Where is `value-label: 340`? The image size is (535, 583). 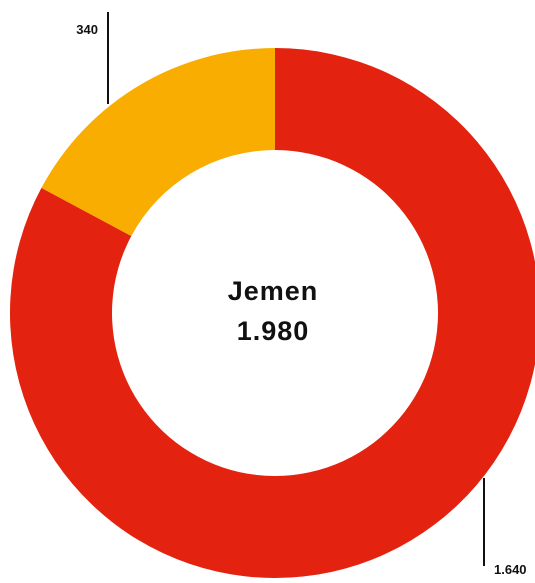
value-label: 340 is located at coordinates (87, 29).